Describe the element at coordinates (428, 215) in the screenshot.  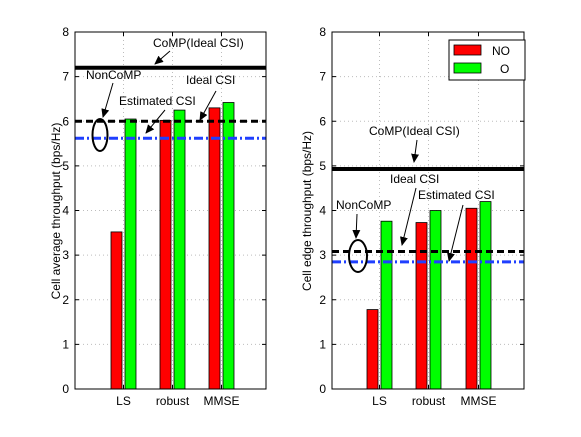
I see `right-reference-lines` at that location.